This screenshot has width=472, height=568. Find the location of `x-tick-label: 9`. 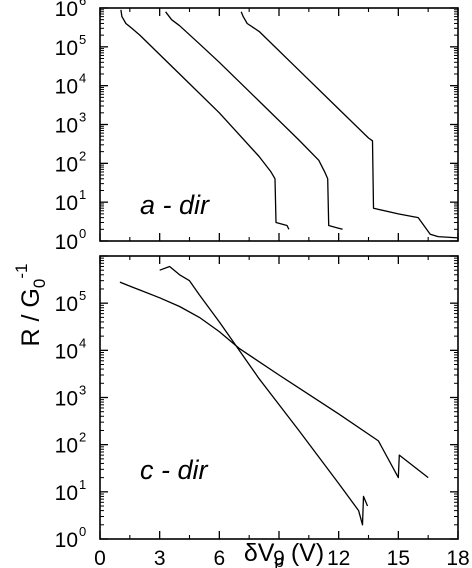

x-tick-label: 9 is located at coordinates (279, 557).